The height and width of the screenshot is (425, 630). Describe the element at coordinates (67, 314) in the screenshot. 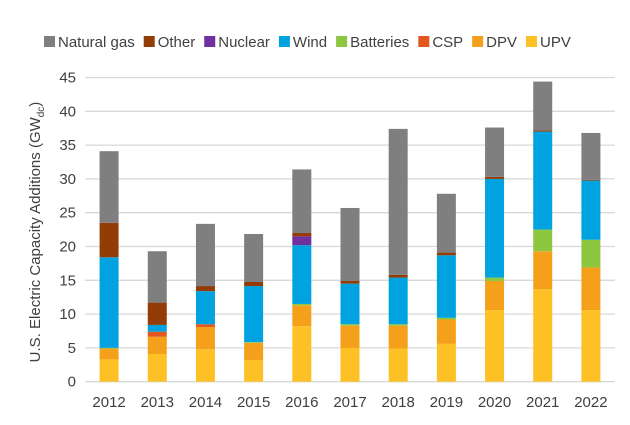

I see `y-tick-label: 10` at that location.